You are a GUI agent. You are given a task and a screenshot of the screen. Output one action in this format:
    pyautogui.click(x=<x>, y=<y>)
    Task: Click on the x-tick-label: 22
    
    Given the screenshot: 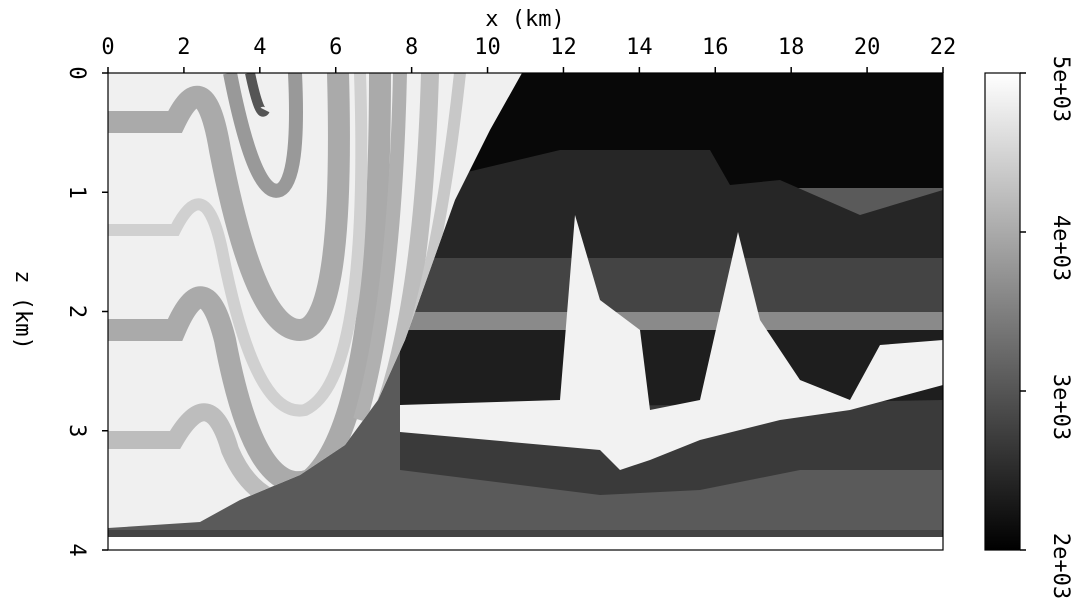 What is the action you would take?
    pyautogui.click(x=943, y=47)
    